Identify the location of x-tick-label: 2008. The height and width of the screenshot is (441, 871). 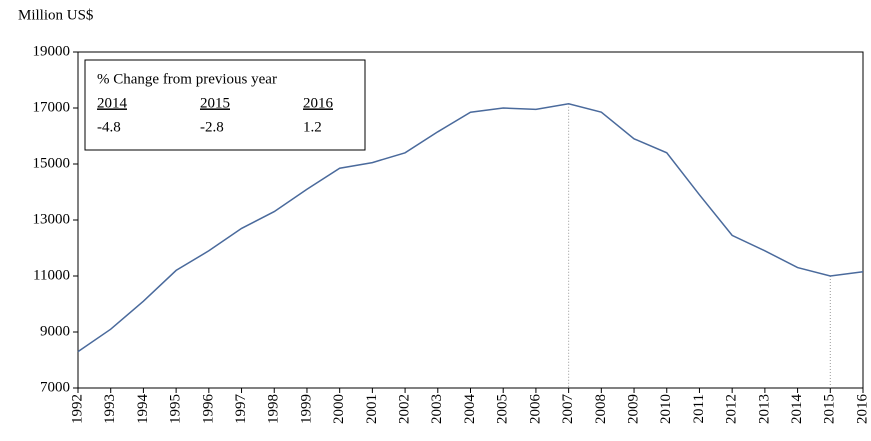
(601, 409).